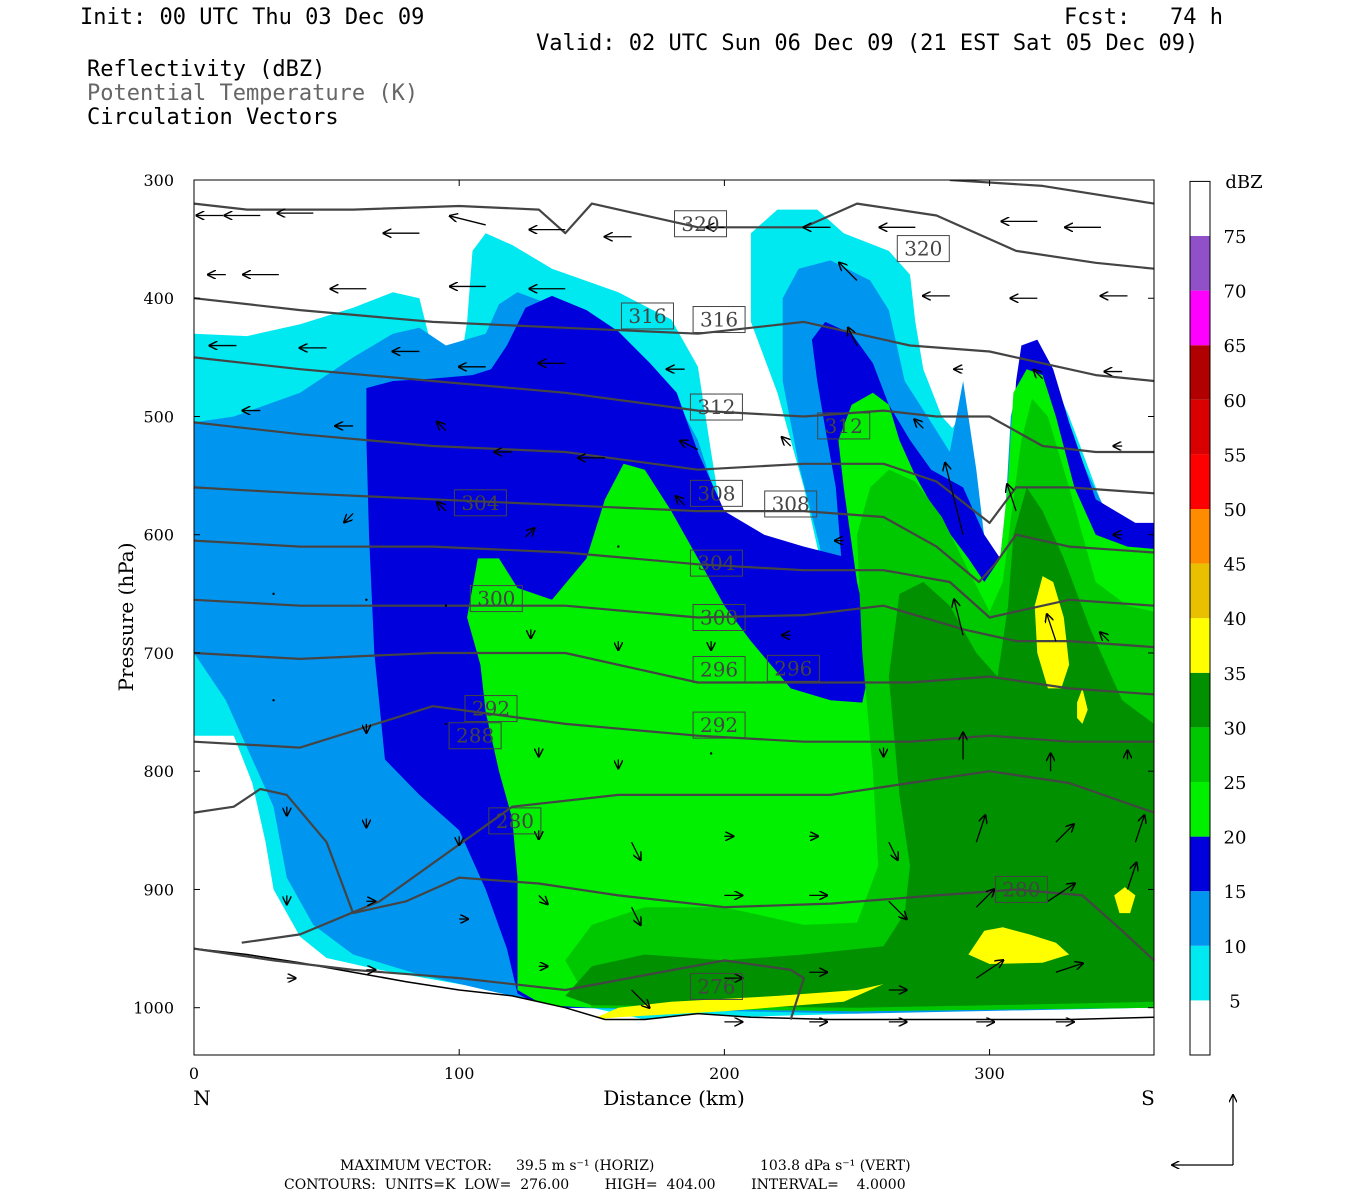 This screenshot has width=1350, height=1200. Describe the element at coordinates (1235, 947) in the screenshot. I see `legend-level-label: 10` at that location.